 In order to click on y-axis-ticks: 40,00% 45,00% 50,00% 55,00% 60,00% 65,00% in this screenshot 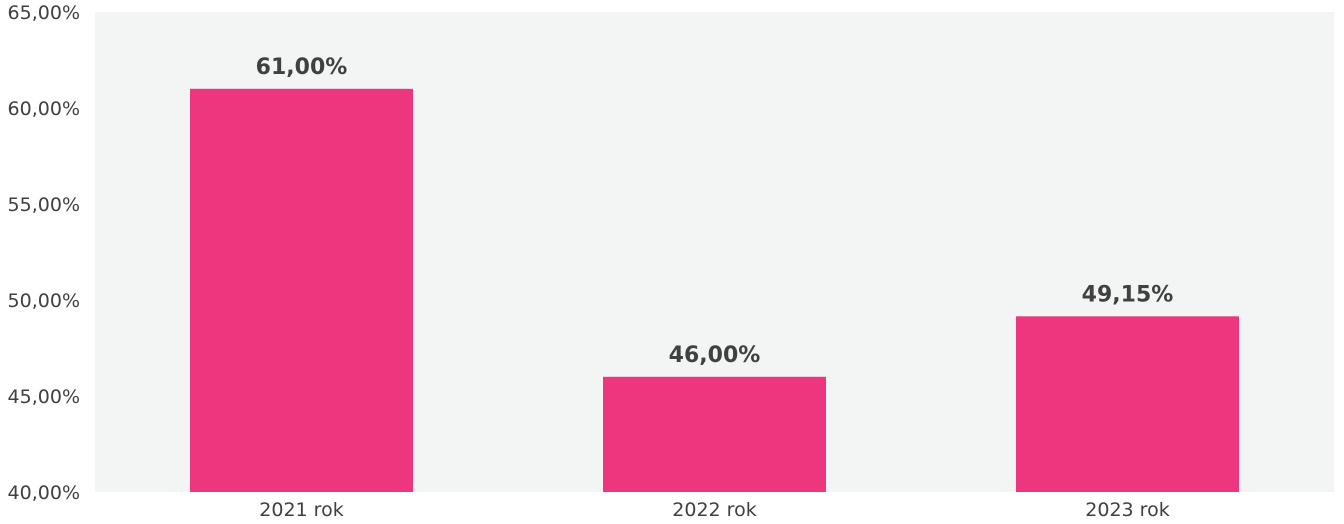, I will do `click(44, 253)`.